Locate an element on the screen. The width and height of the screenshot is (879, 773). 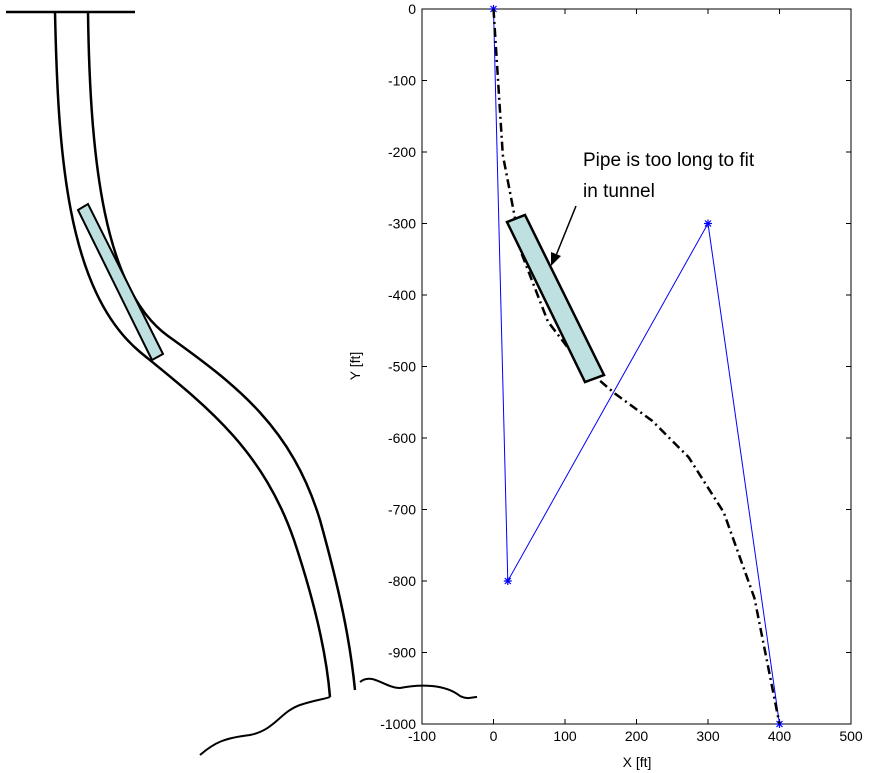
x-axis-label: X [ft] is located at coordinates (637, 762).